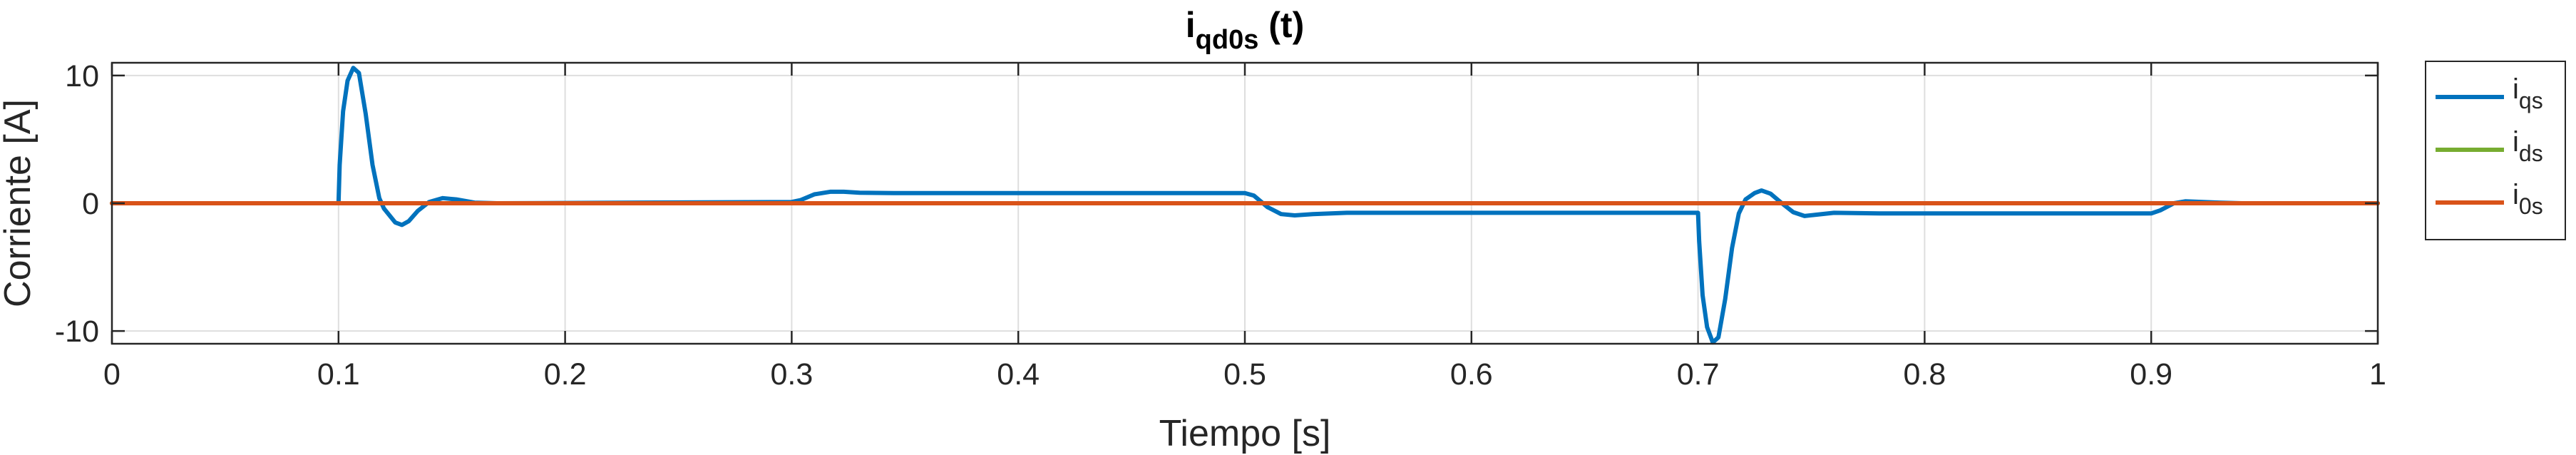 Image resolution: width=2576 pixels, height=455 pixels. What do you see at coordinates (1018, 374) in the screenshot?
I see `x-tick-label: 0.4` at bounding box center [1018, 374].